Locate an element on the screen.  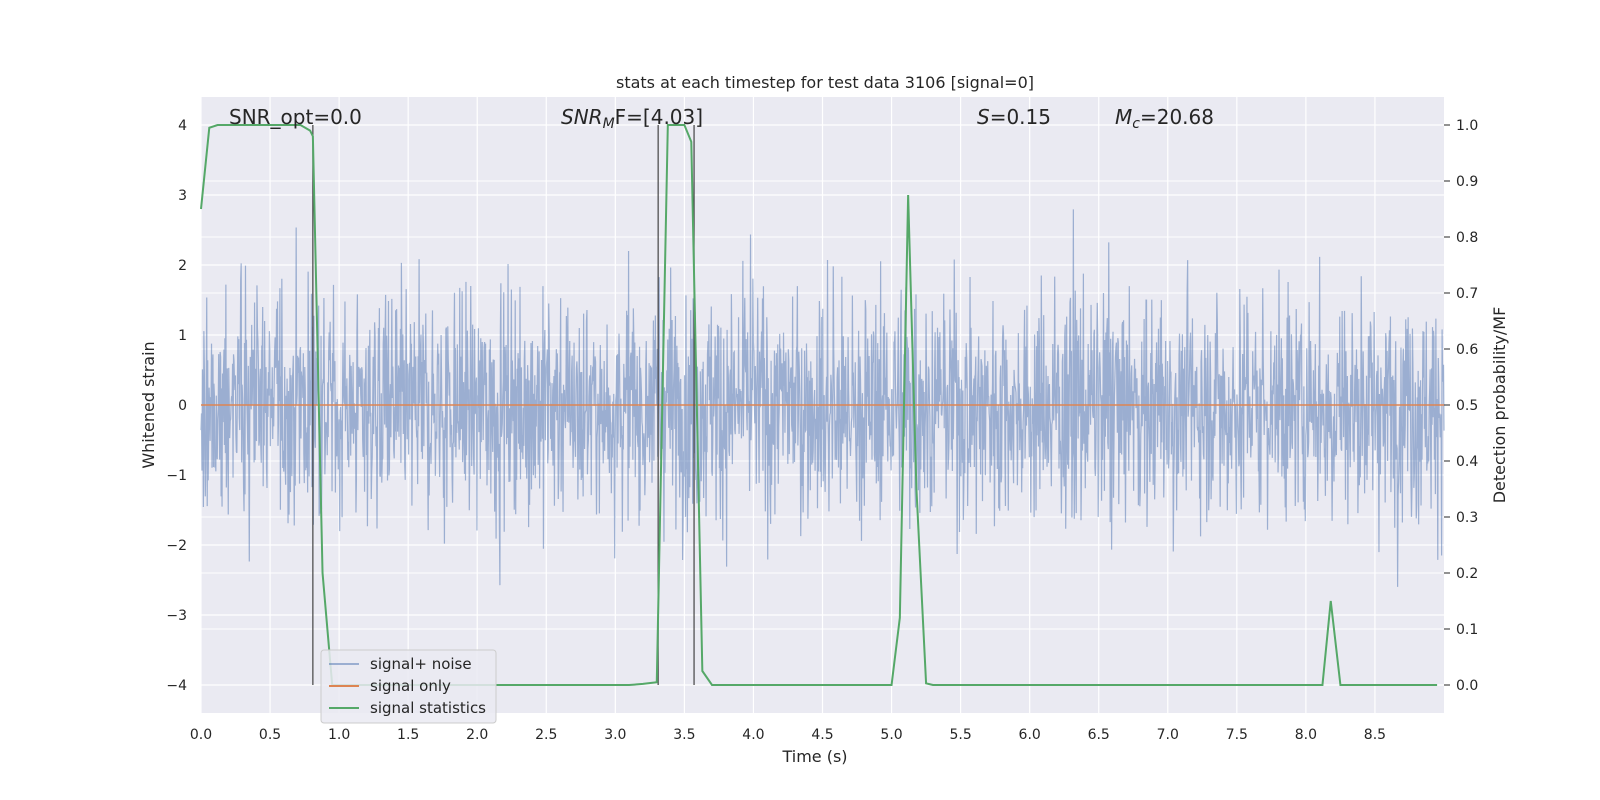
annotation-s-name: S is located at coordinates (983, 117).